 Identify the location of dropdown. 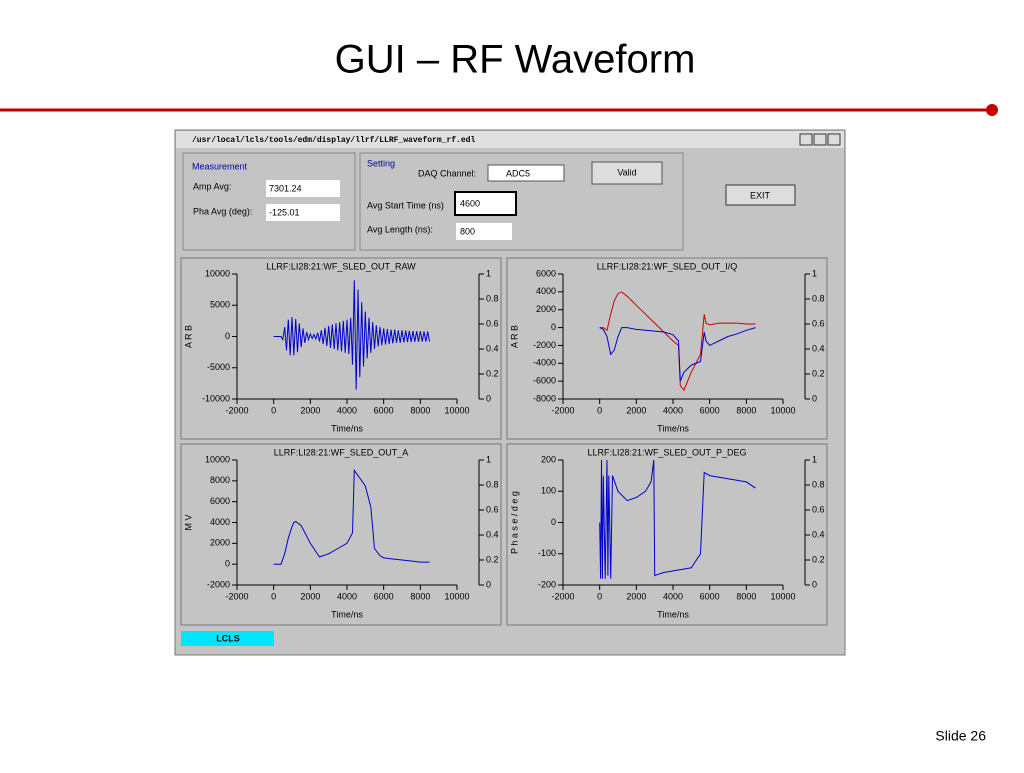
(526, 173).